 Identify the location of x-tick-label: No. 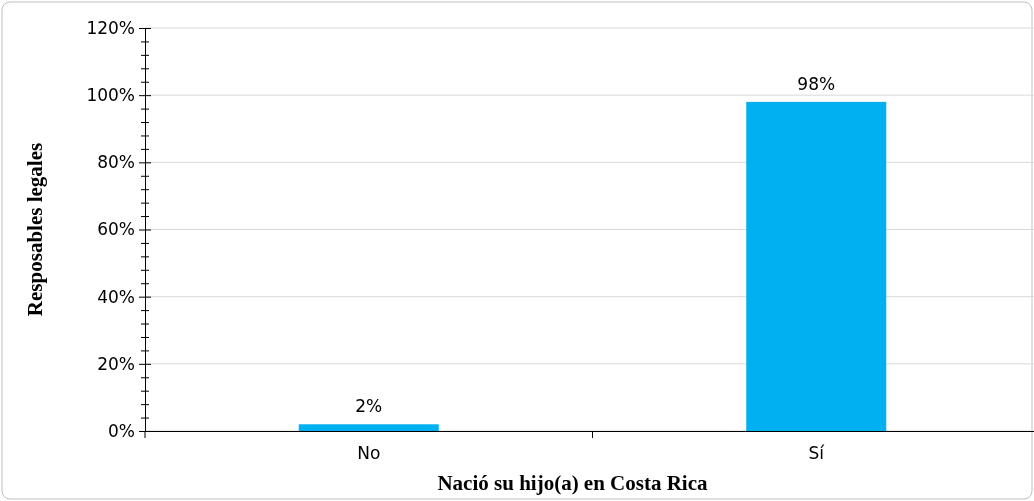
(369, 453).